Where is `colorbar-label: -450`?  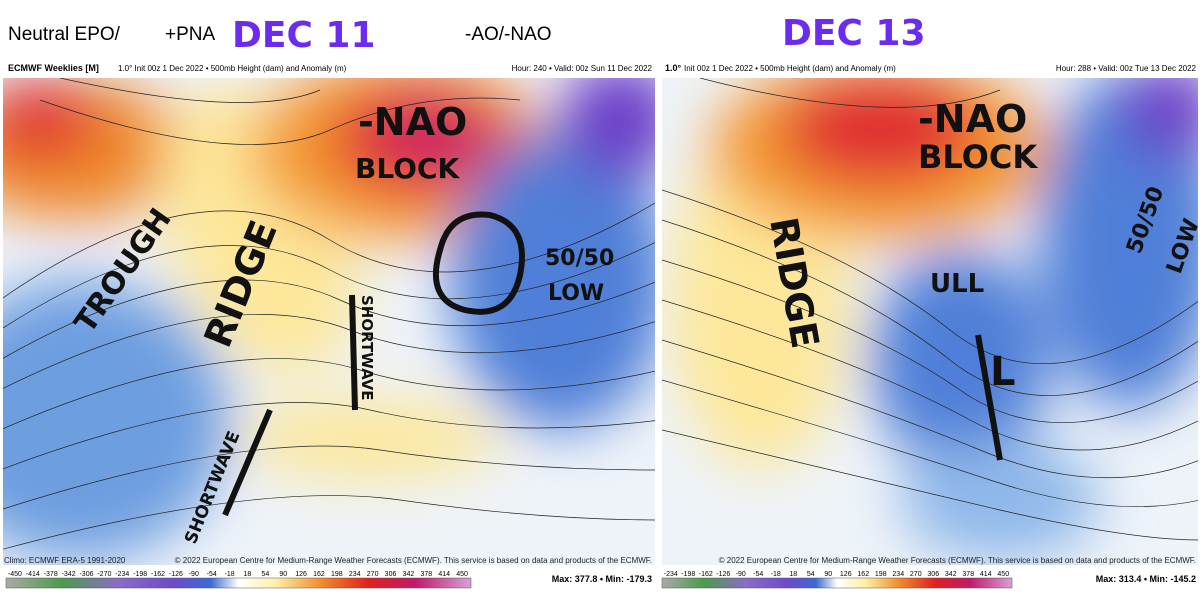 colorbar-label: -450 is located at coordinates (15, 574).